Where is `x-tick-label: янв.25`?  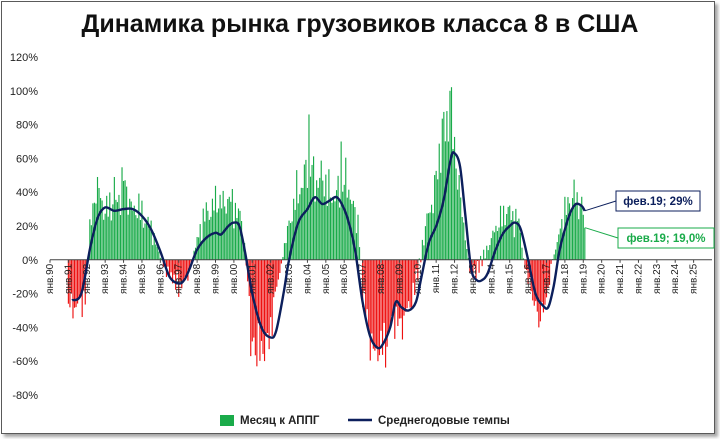 x-tick-label: янв.25 is located at coordinates (694, 278).